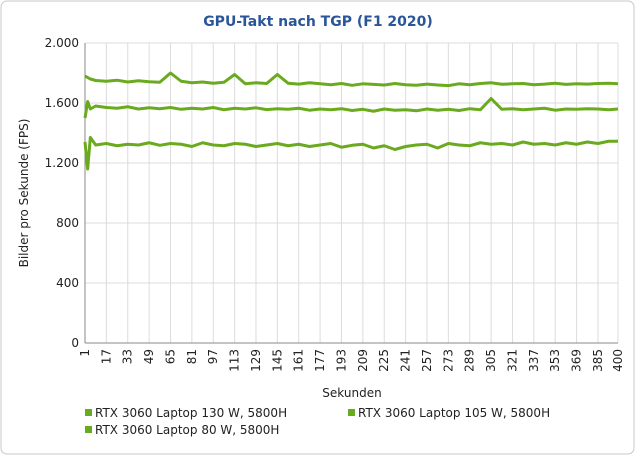 The width and height of the screenshot is (636, 456). Describe the element at coordinates (213, 356) in the screenshot. I see `x-tick-label: 97` at that location.